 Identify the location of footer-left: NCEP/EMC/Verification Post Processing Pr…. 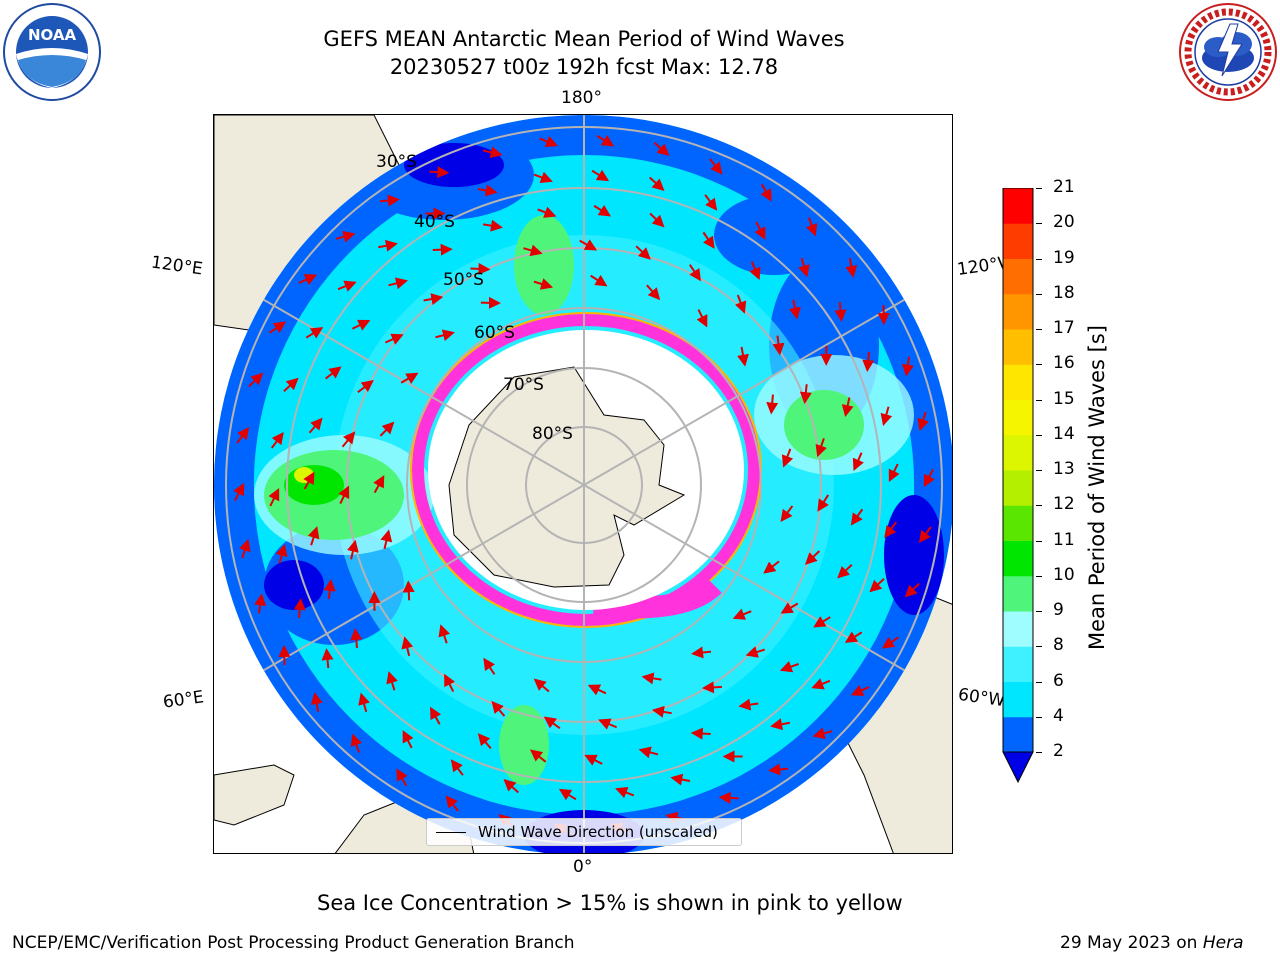
(293, 943).